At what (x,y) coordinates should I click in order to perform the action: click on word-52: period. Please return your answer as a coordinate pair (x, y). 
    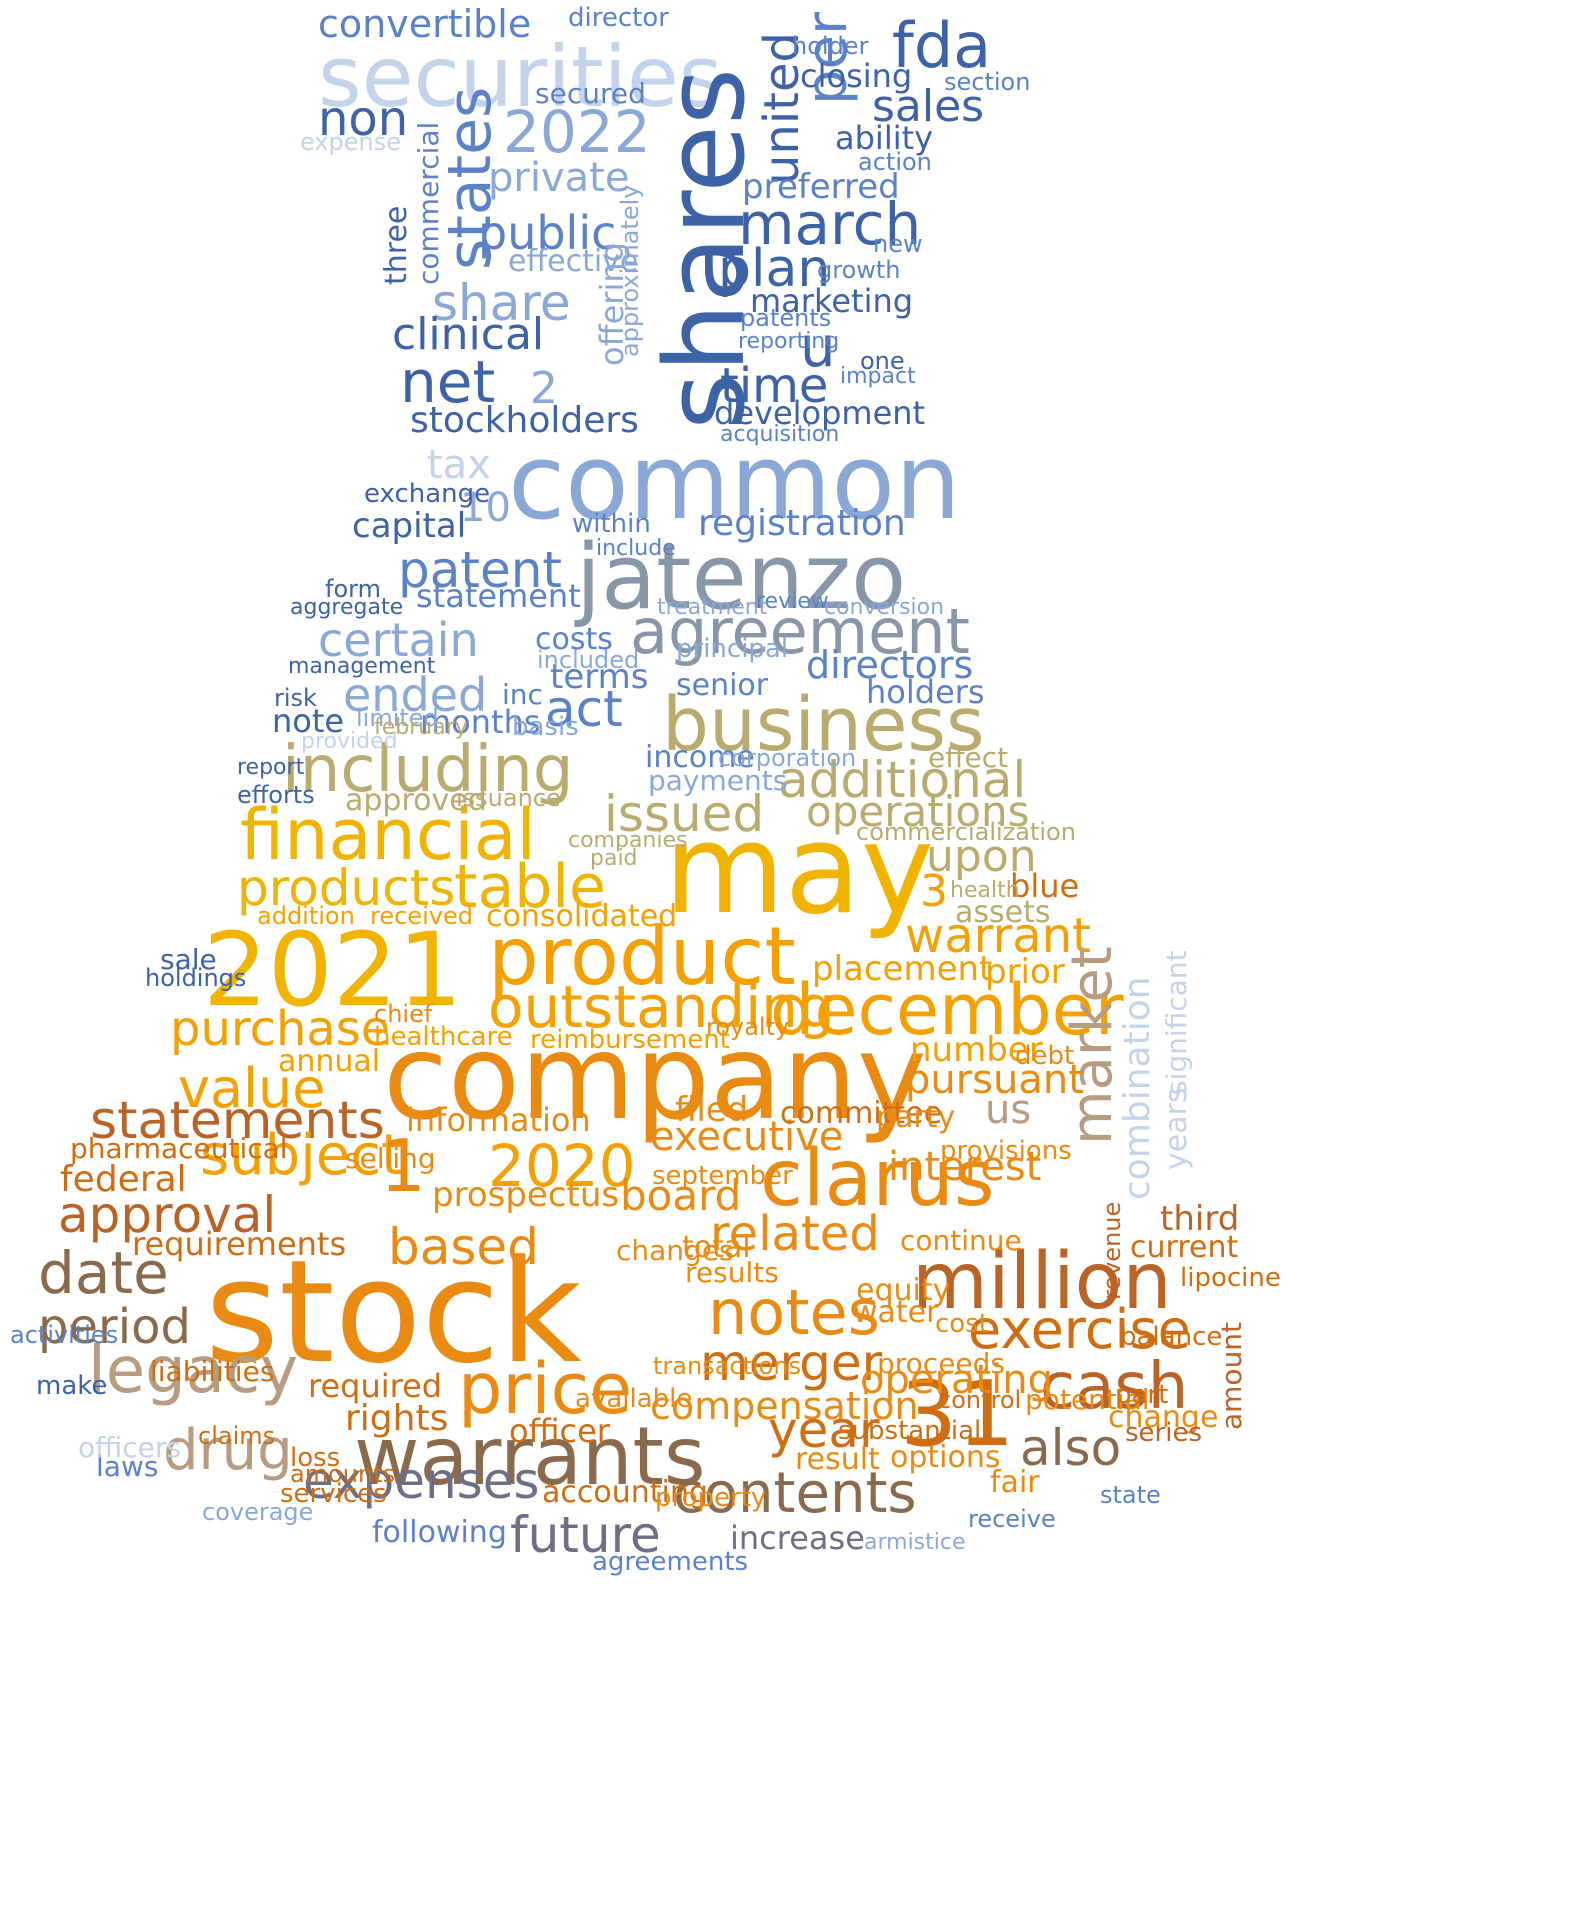
    Looking at the image, I should click on (114, 1327).